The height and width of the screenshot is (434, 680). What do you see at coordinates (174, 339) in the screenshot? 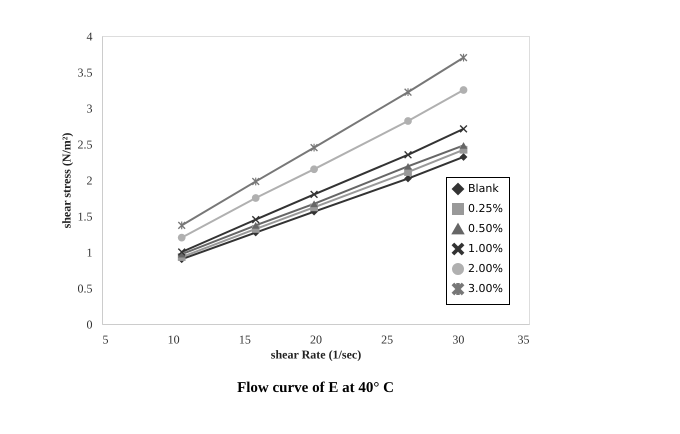
I see `x-tick-label: 10` at bounding box center [174, 339].